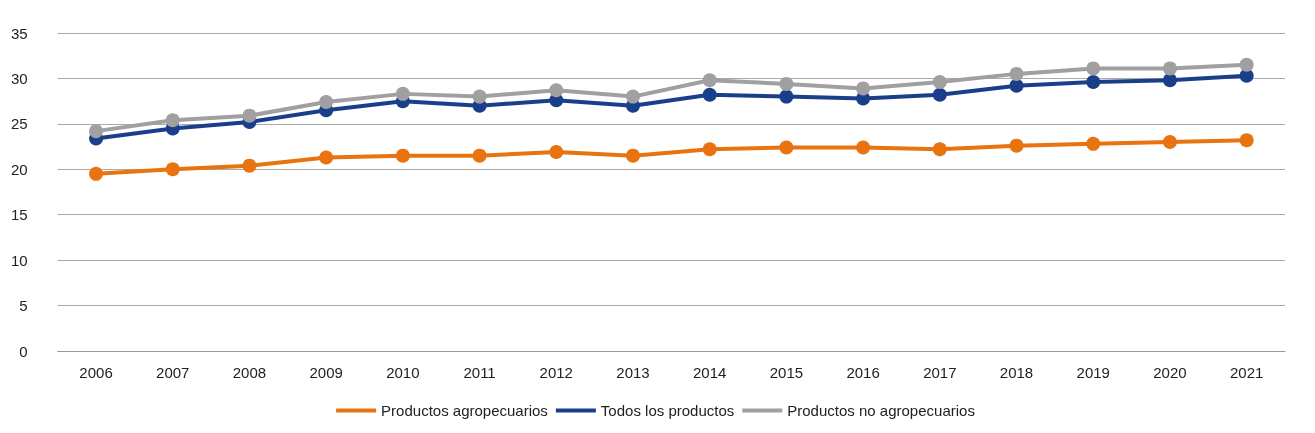 The image size is (1315, 433). What do you see at coordinates (19, 124) in the screenshot?
I see `y-tick-label: 25` at bounding box center [19, 124].